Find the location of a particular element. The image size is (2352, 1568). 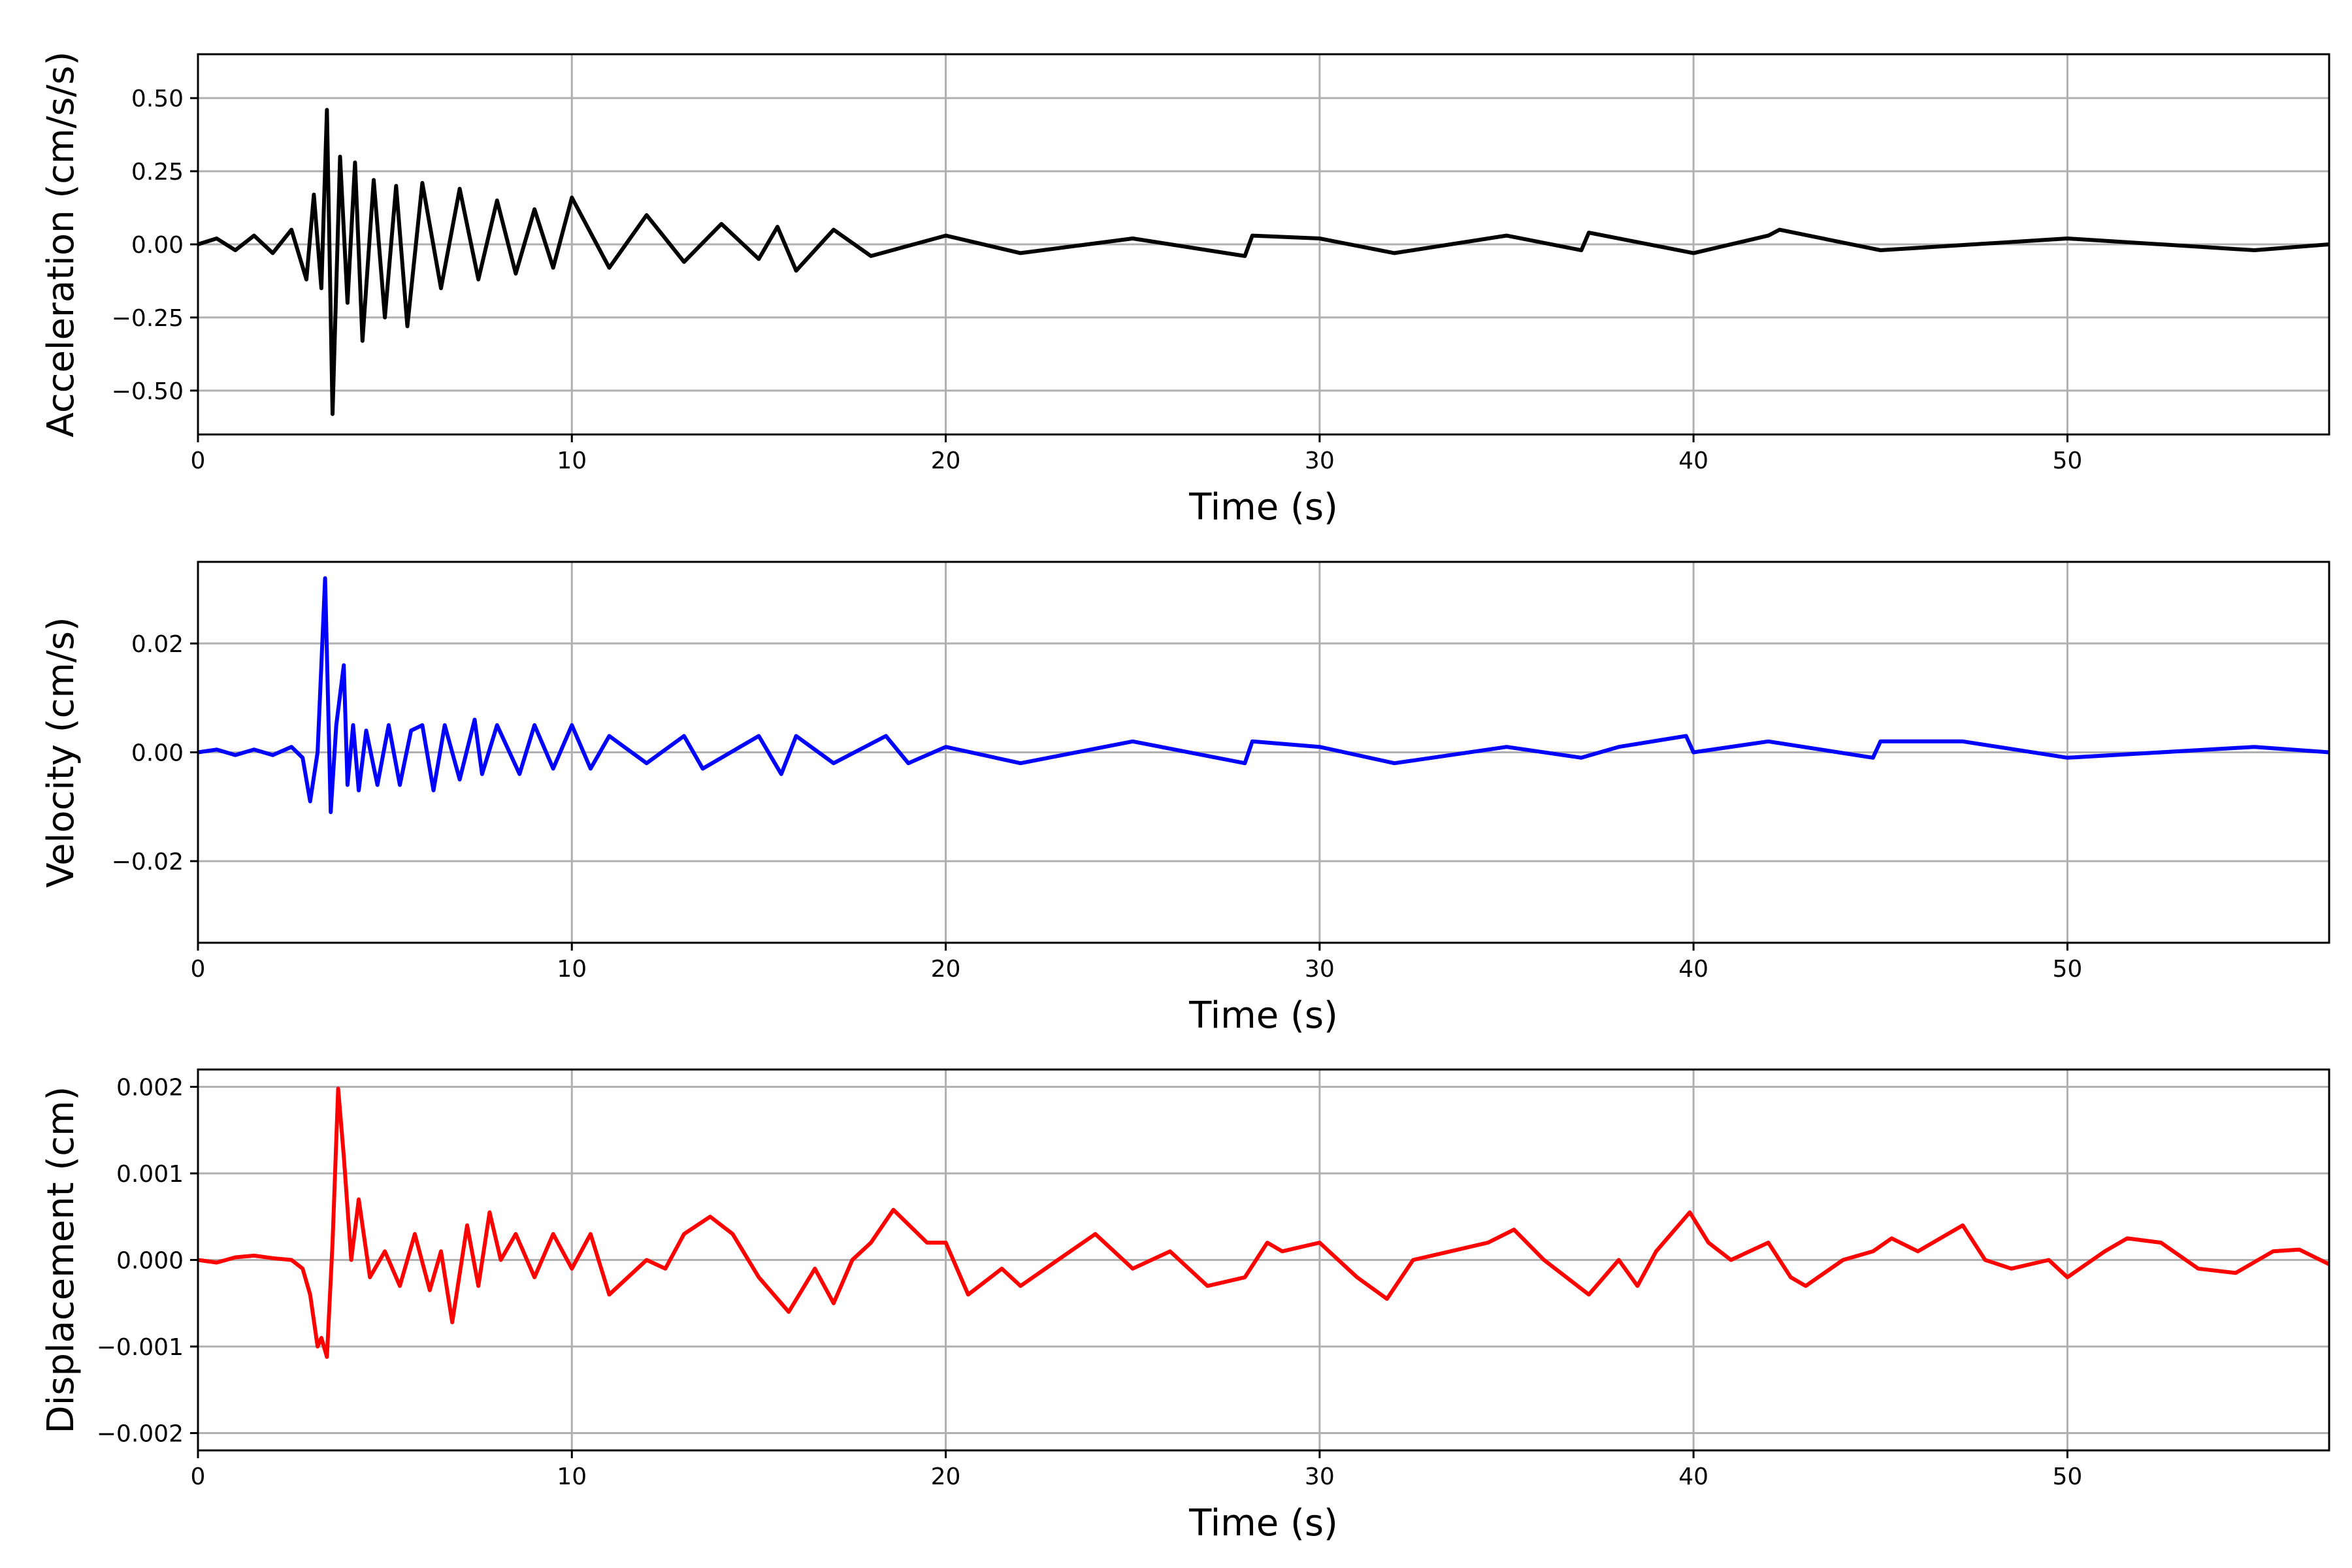

displacement-y-tick-label: 0.001 is located at coordinates (150, 1174).